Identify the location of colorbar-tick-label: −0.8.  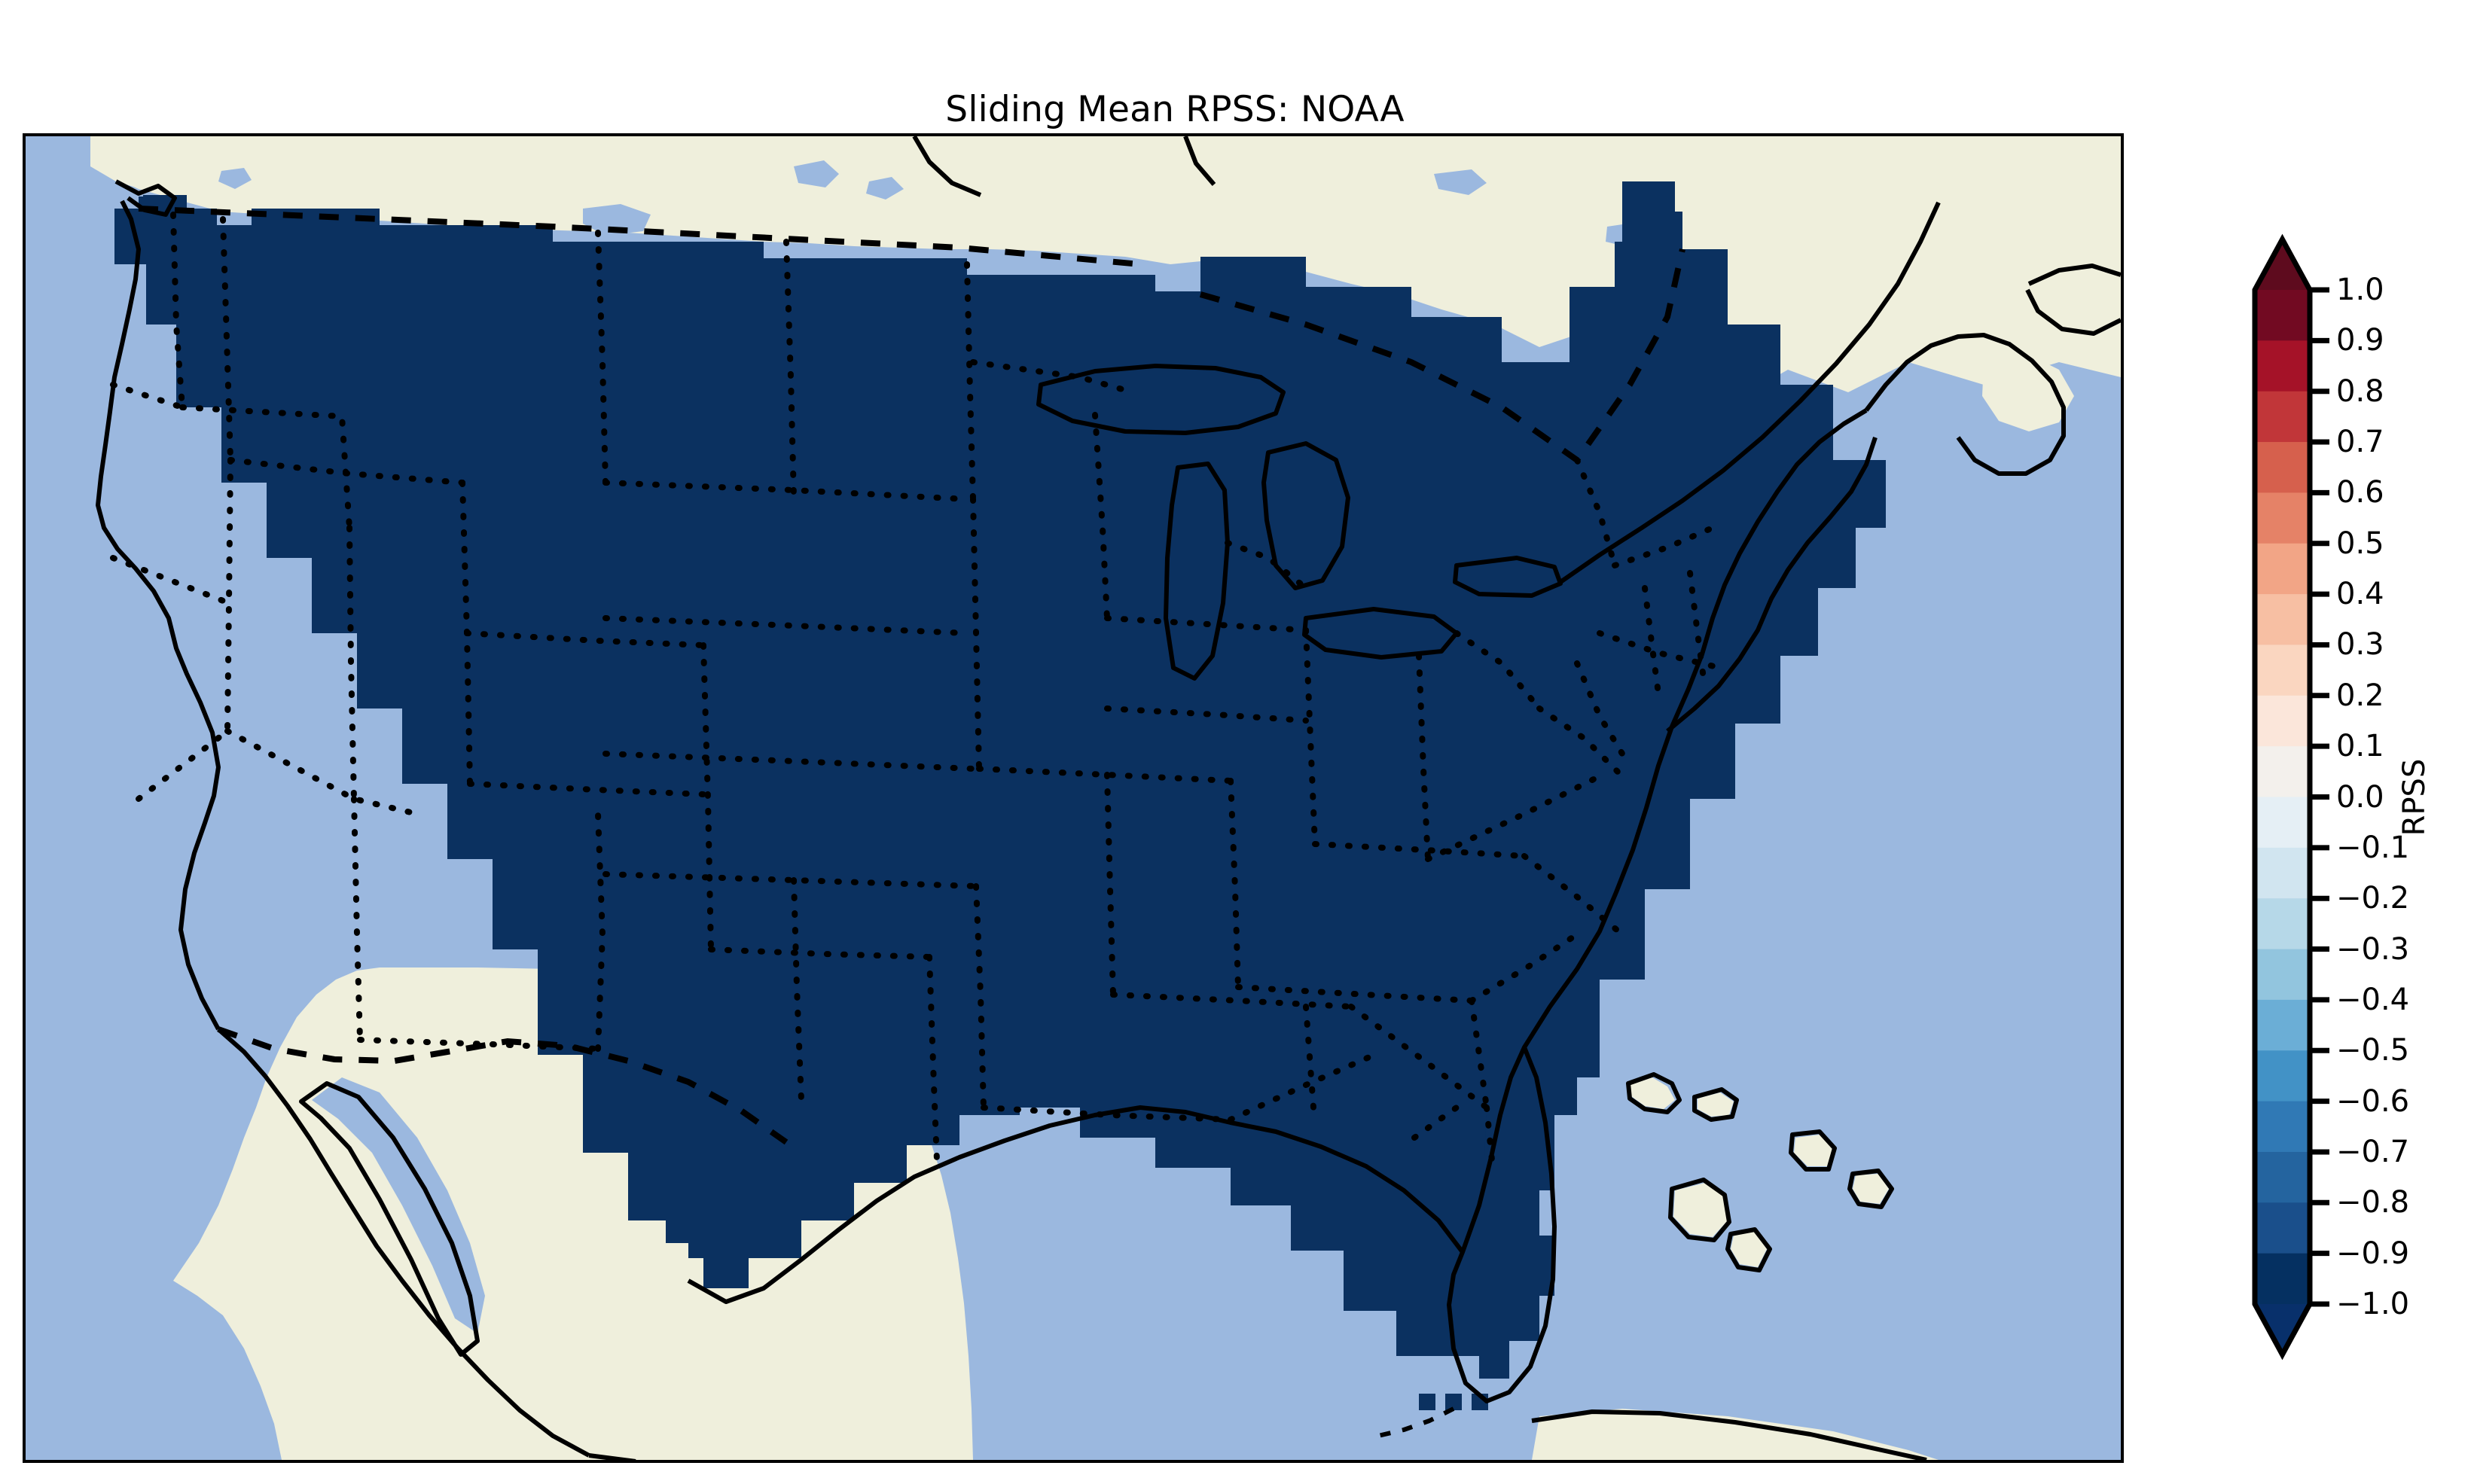
(2373, 1202).